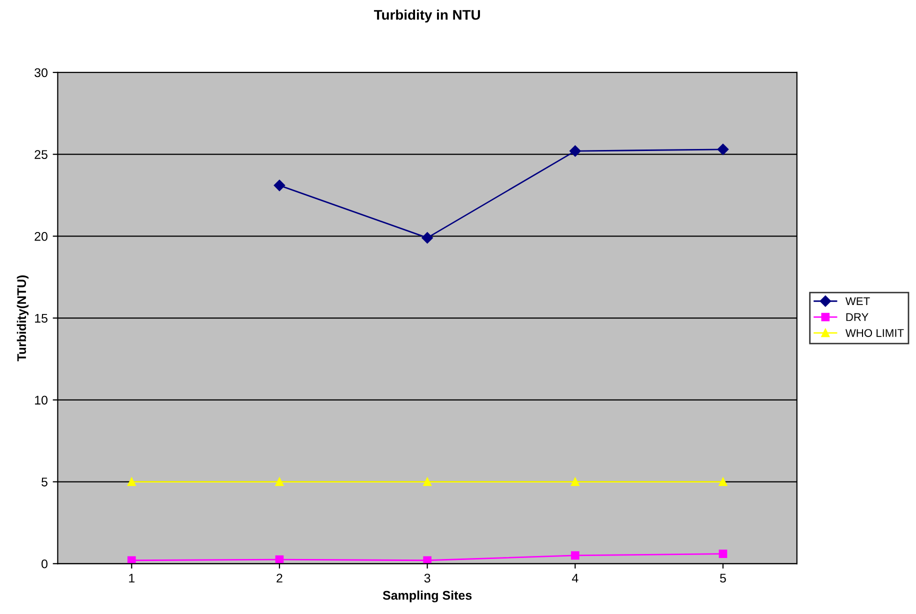 This screenshot has height=614, width=916. Describe the element at coordinates (41, 73) in the screenshot. I see `y-tick-label: 30` at that location.